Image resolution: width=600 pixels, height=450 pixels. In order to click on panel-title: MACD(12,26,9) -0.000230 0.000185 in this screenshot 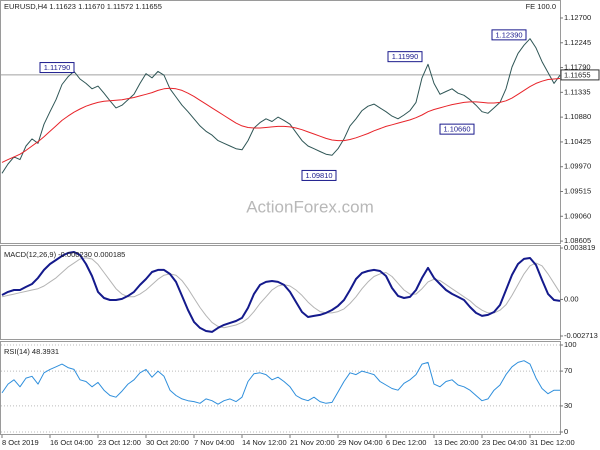, I will do `click(64, 254)`.